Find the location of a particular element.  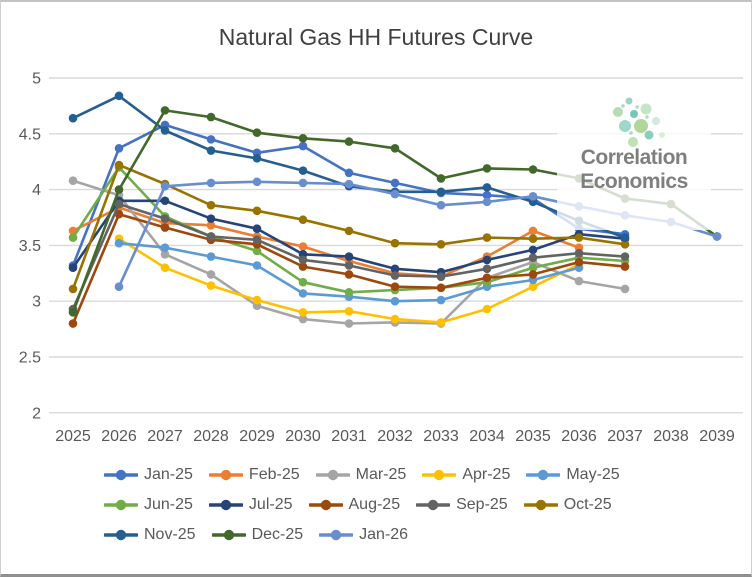

point-jan-25-2026 is located at coordinates (119, 148).